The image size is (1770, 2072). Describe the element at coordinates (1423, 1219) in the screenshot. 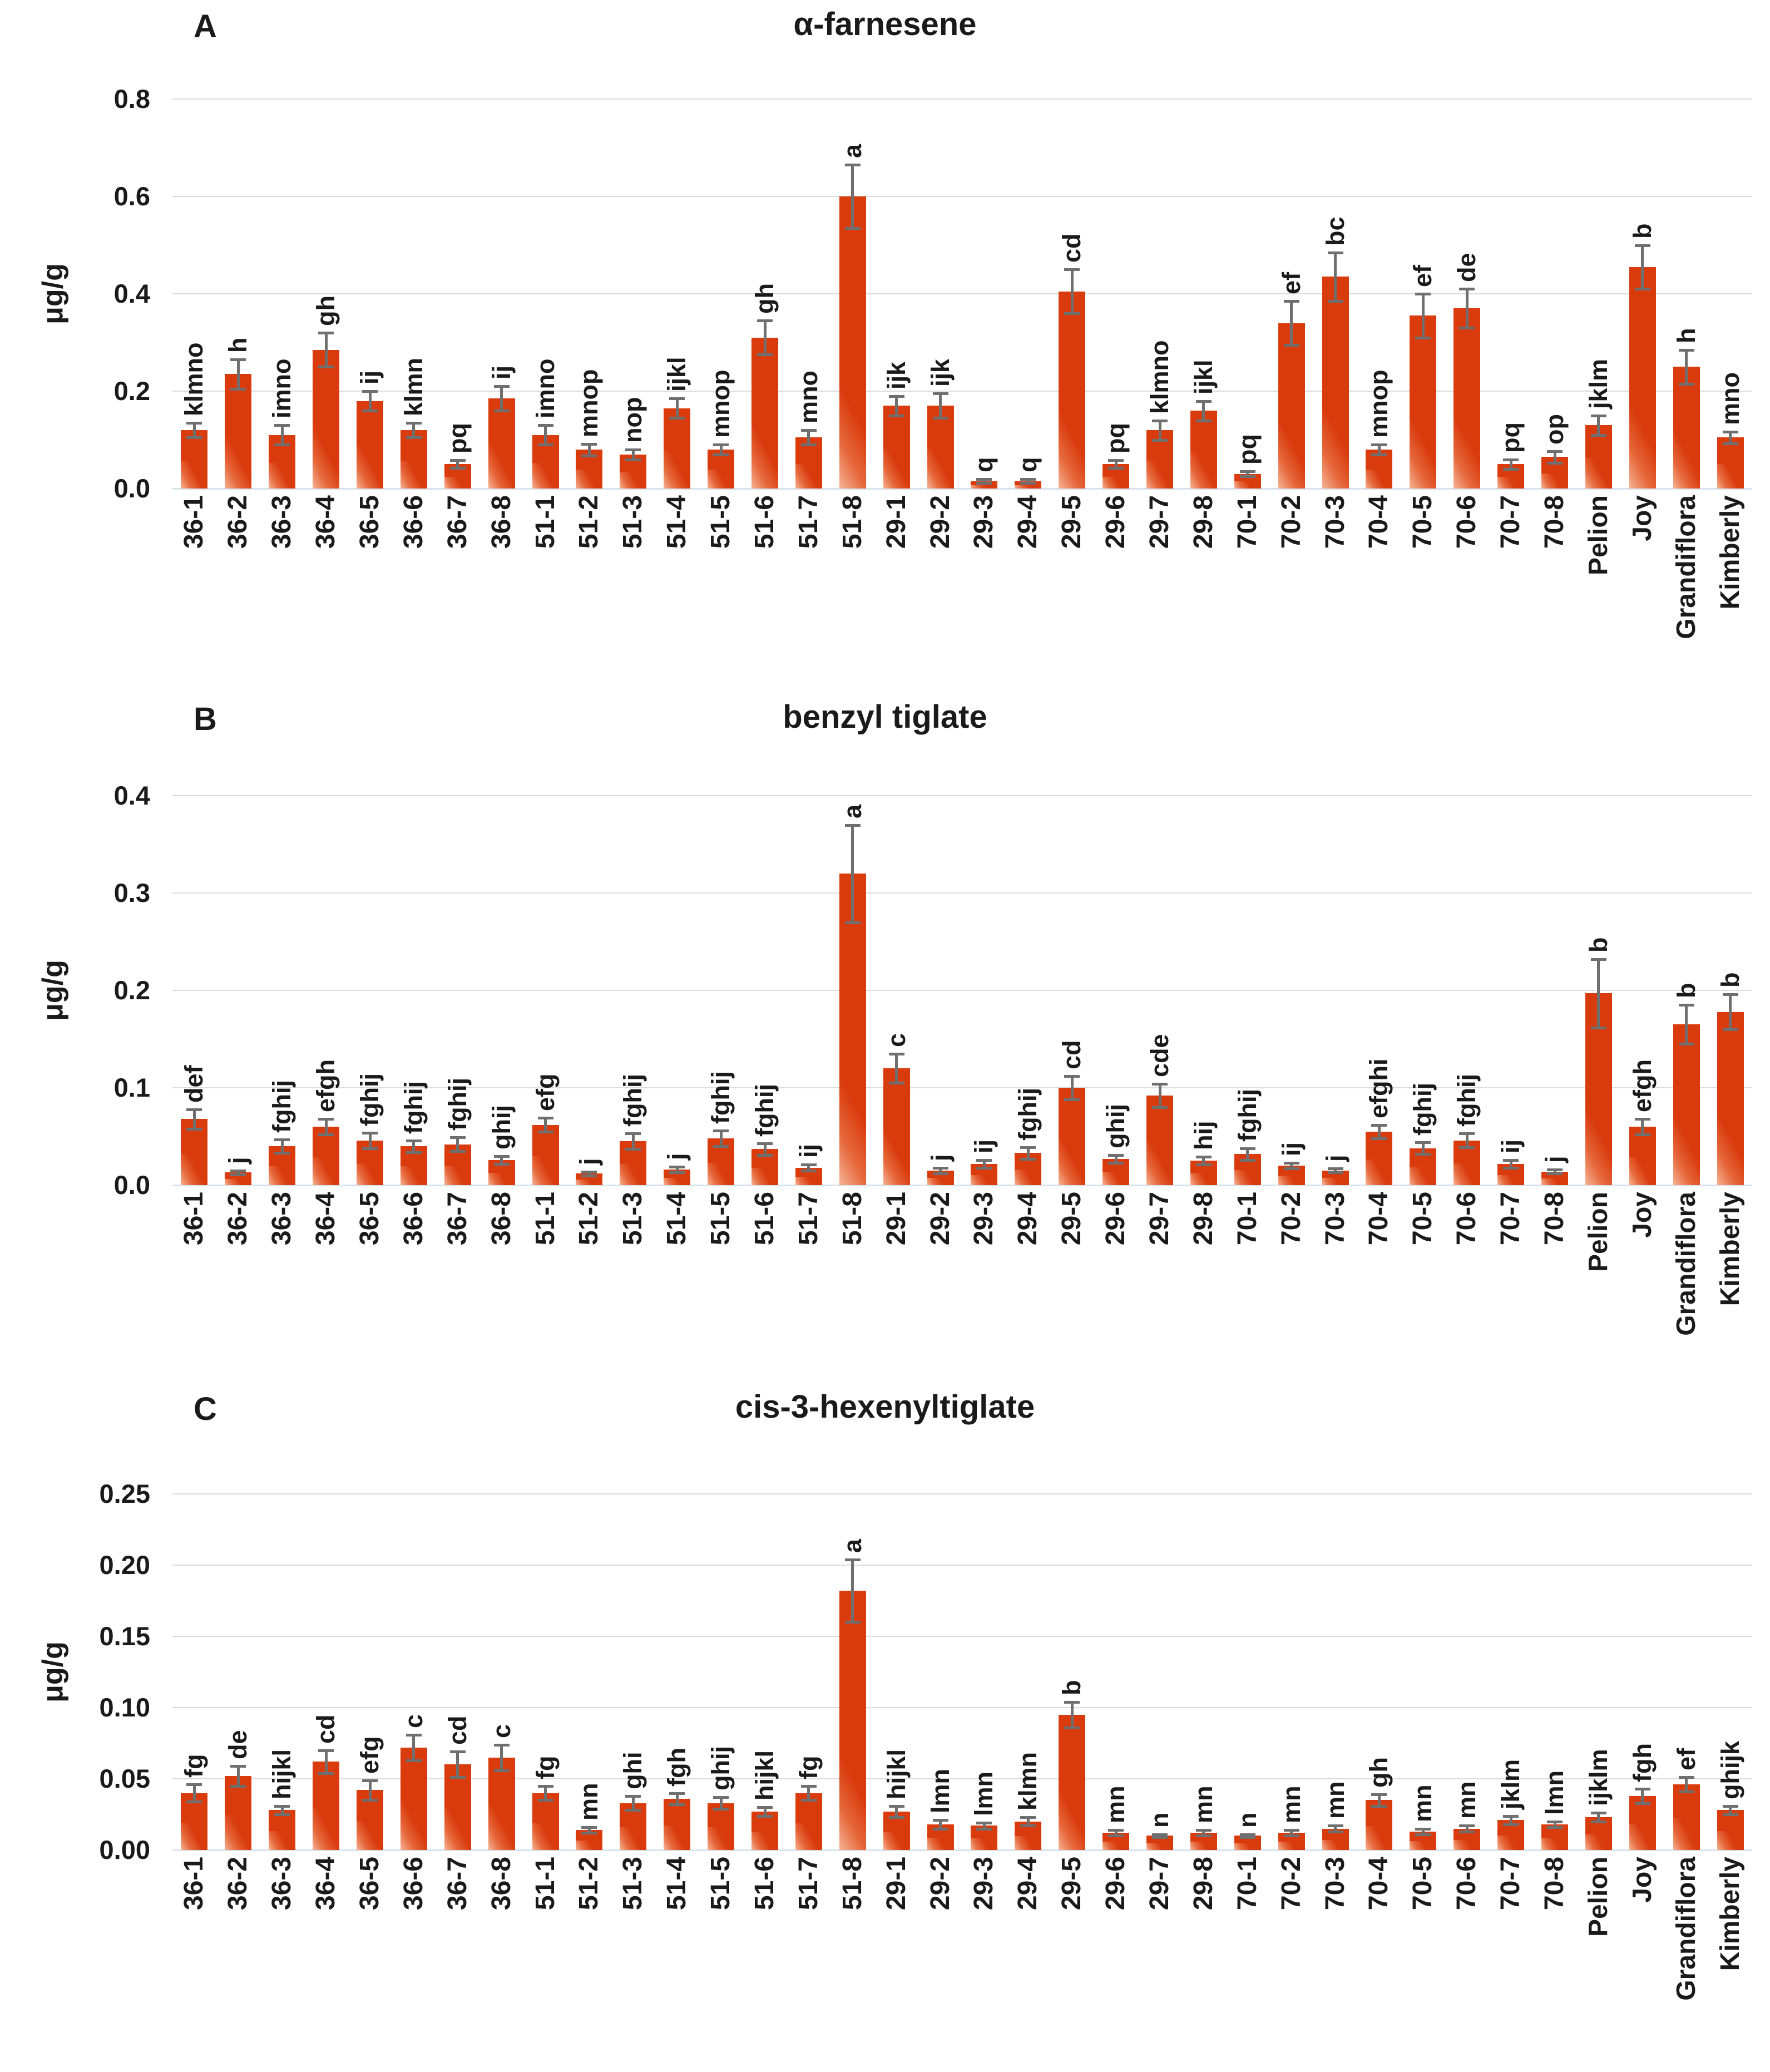

I see `x-tick-label: 70-5` at that location.